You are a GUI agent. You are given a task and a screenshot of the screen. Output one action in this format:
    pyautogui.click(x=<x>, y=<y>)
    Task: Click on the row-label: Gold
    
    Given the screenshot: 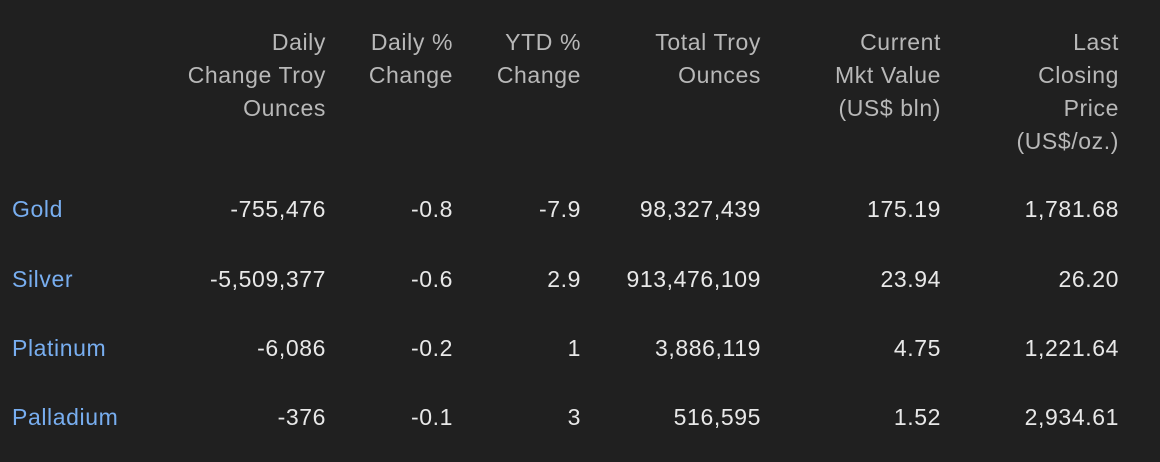 What is the action you would take?
    pyautogui.click(x=37, y=209)
    